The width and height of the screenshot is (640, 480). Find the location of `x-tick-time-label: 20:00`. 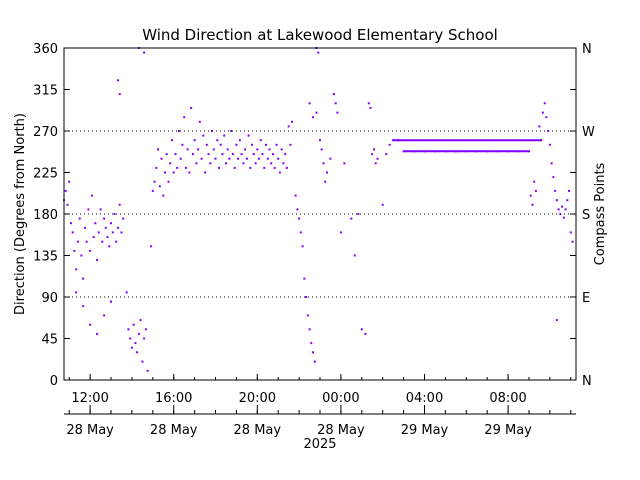

x-tick-time-label: 20:00 is located at coordinates (257, 398).